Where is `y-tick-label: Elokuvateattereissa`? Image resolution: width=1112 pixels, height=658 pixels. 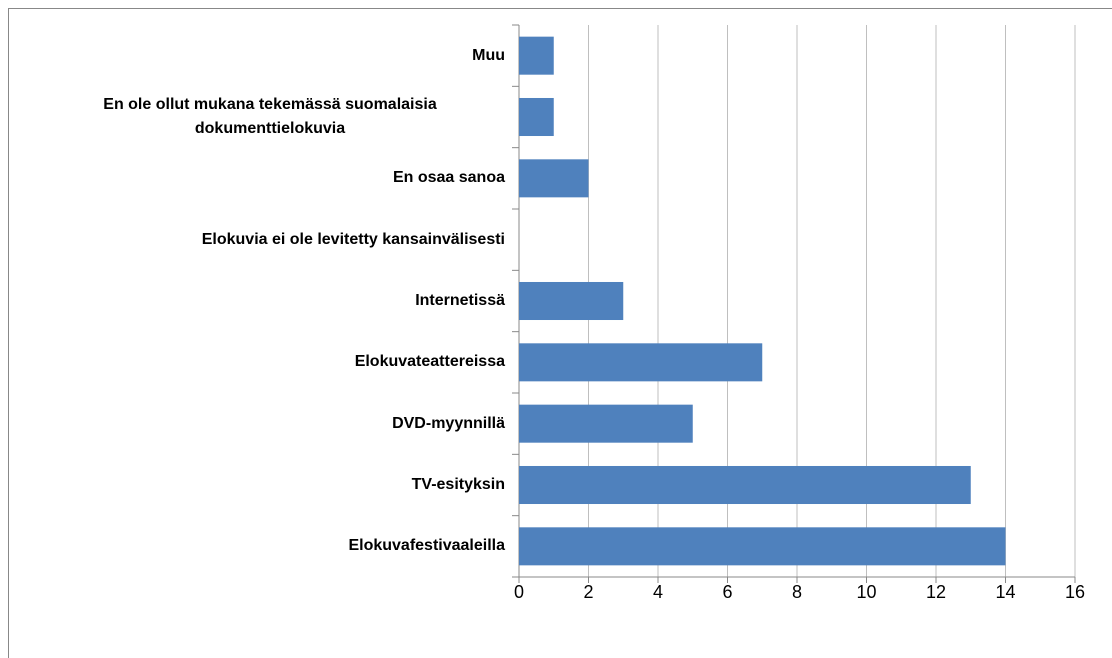 y-tick-label: Elokuvateattereissa is located at coordinates (429, 362).